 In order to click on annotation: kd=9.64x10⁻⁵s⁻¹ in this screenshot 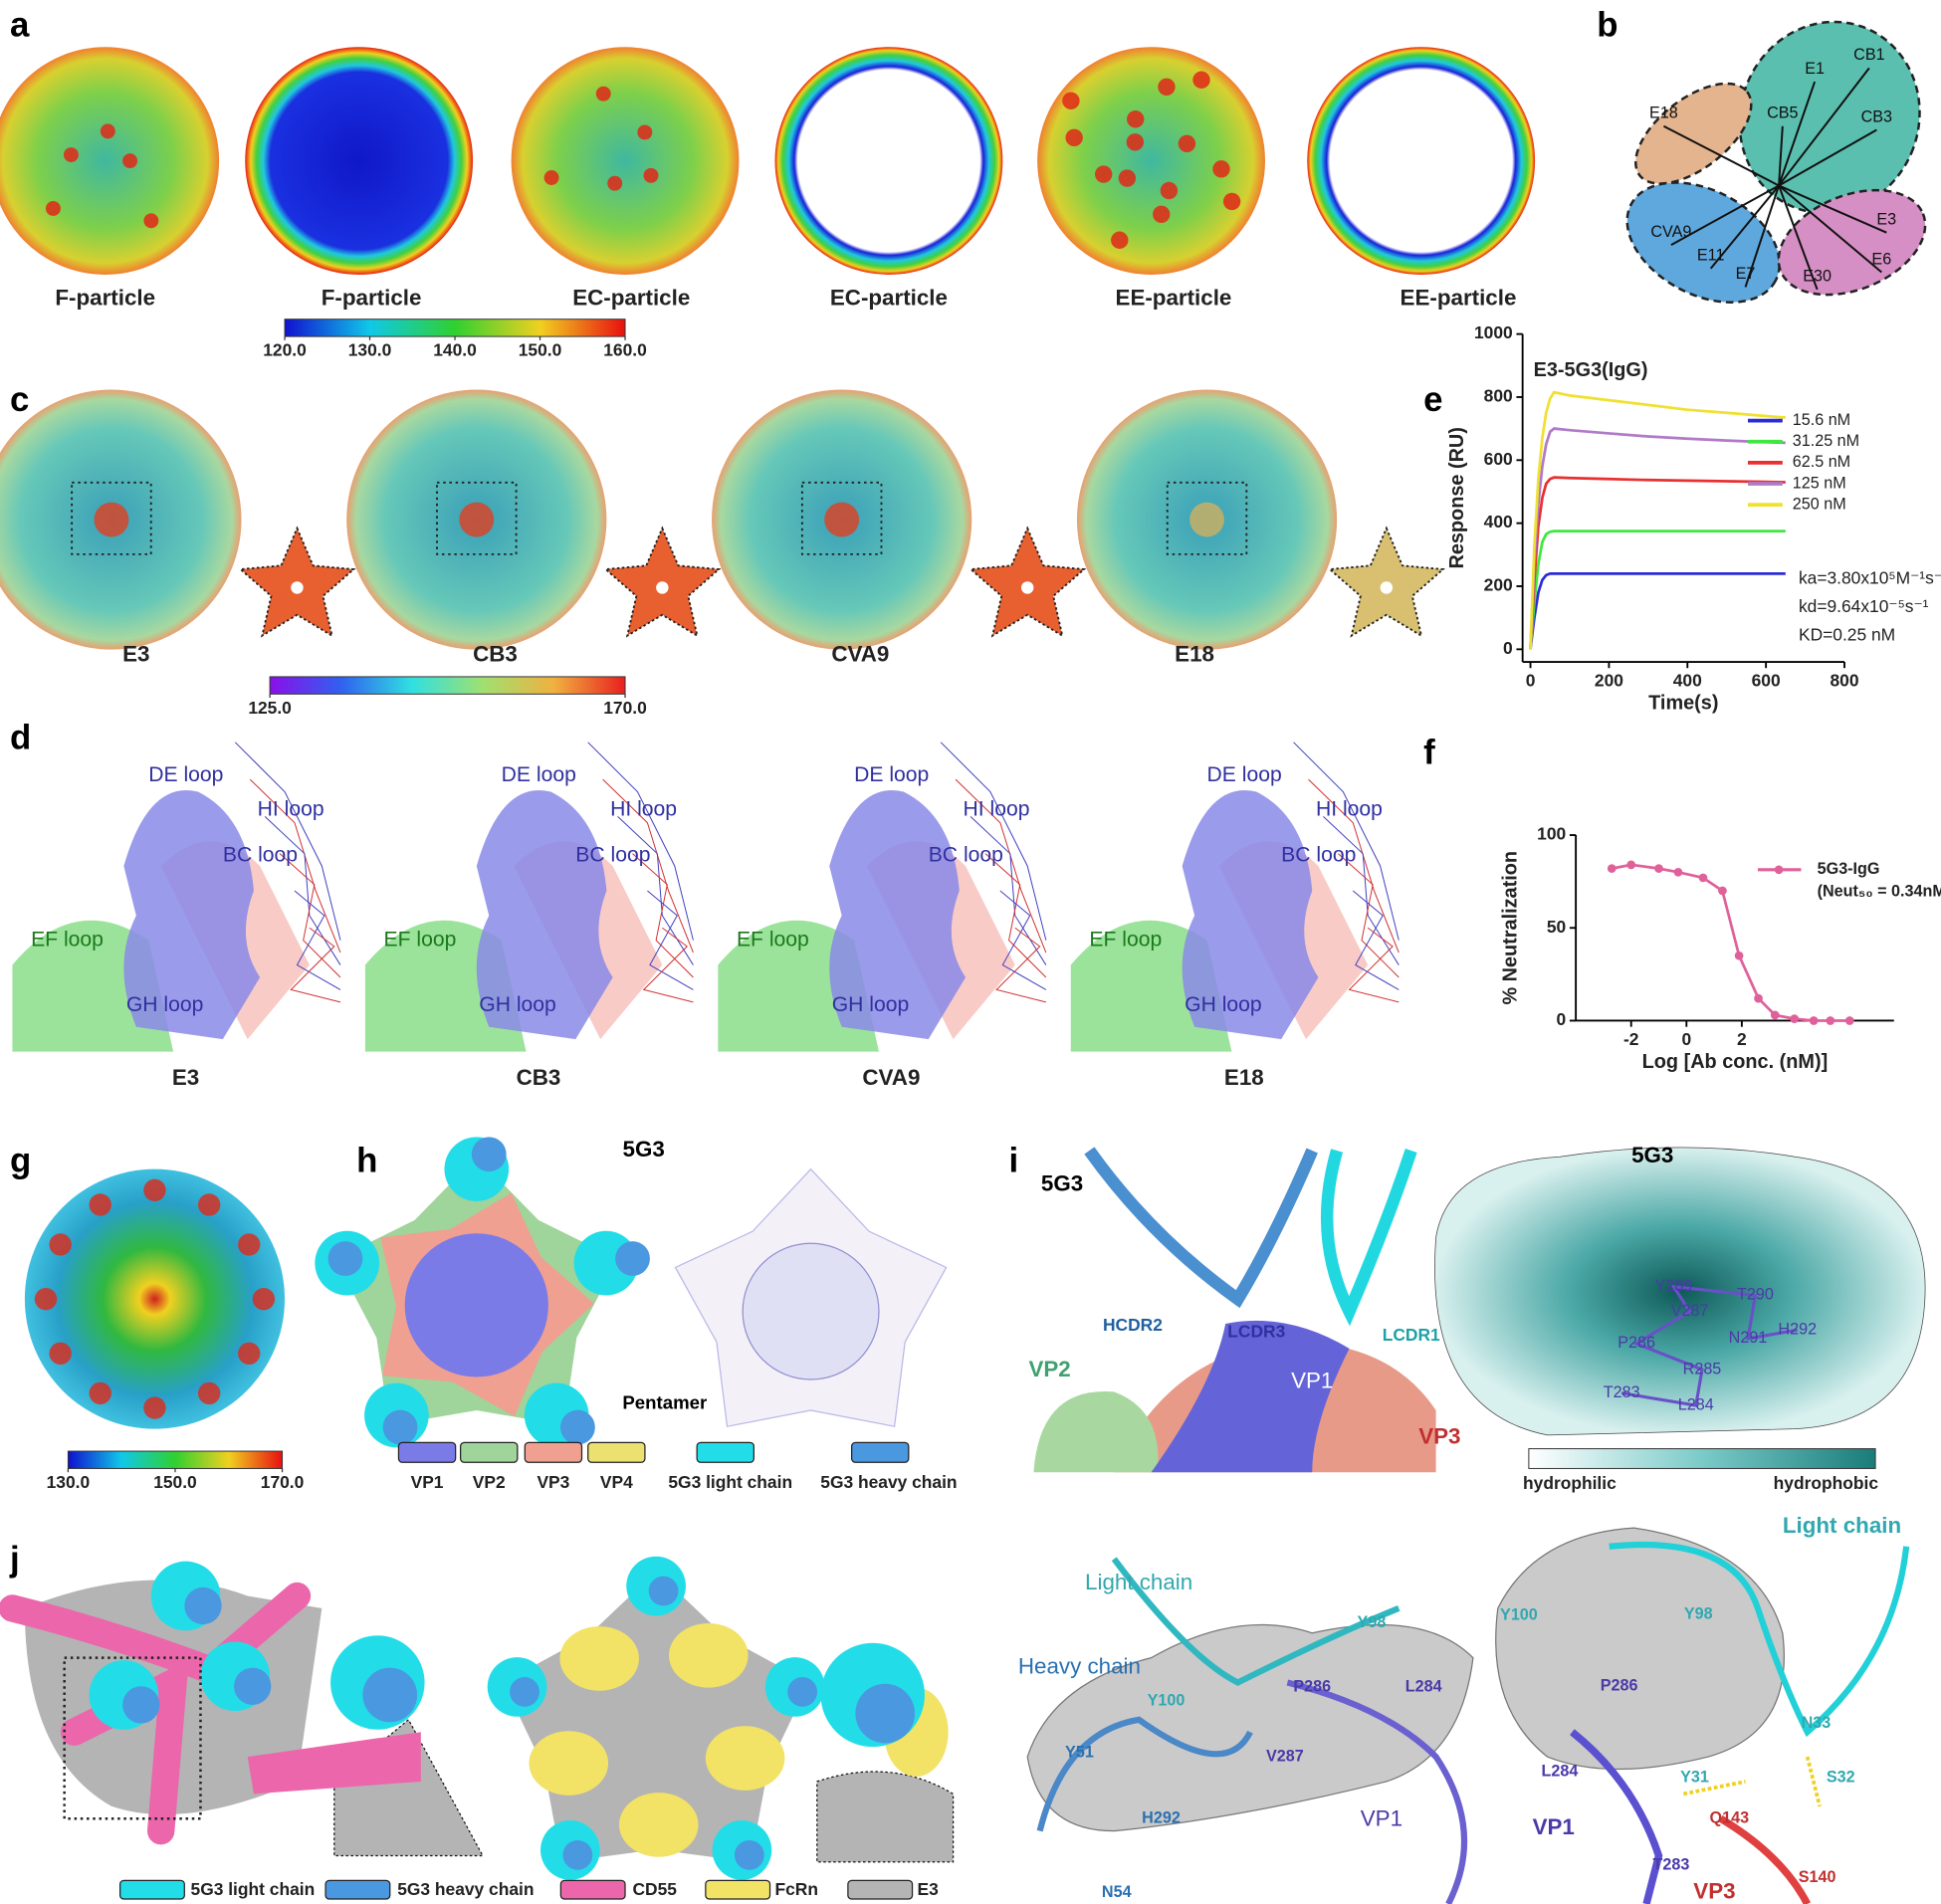, I will do `click(1864, 606)`.